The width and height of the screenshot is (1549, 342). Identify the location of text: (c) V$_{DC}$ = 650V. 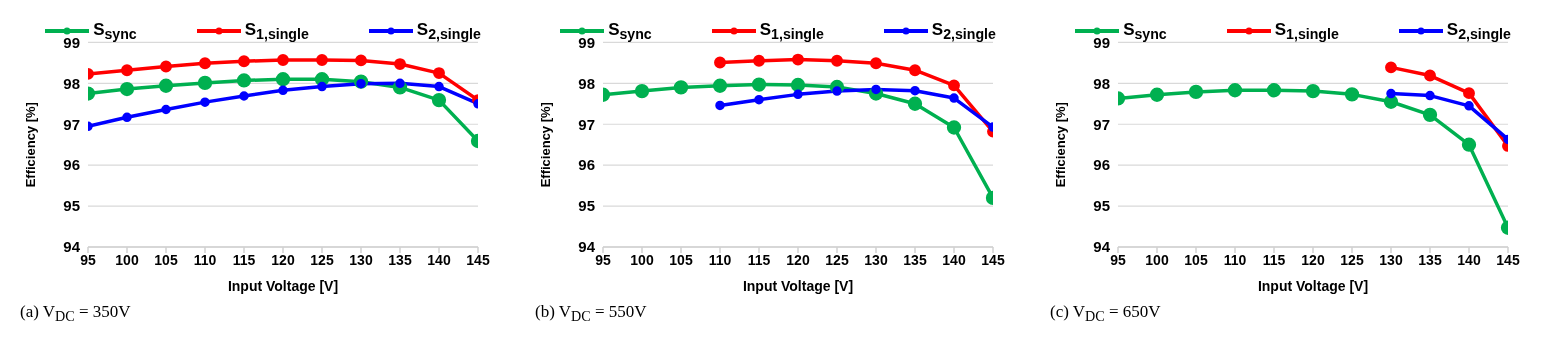
(1105, 314).